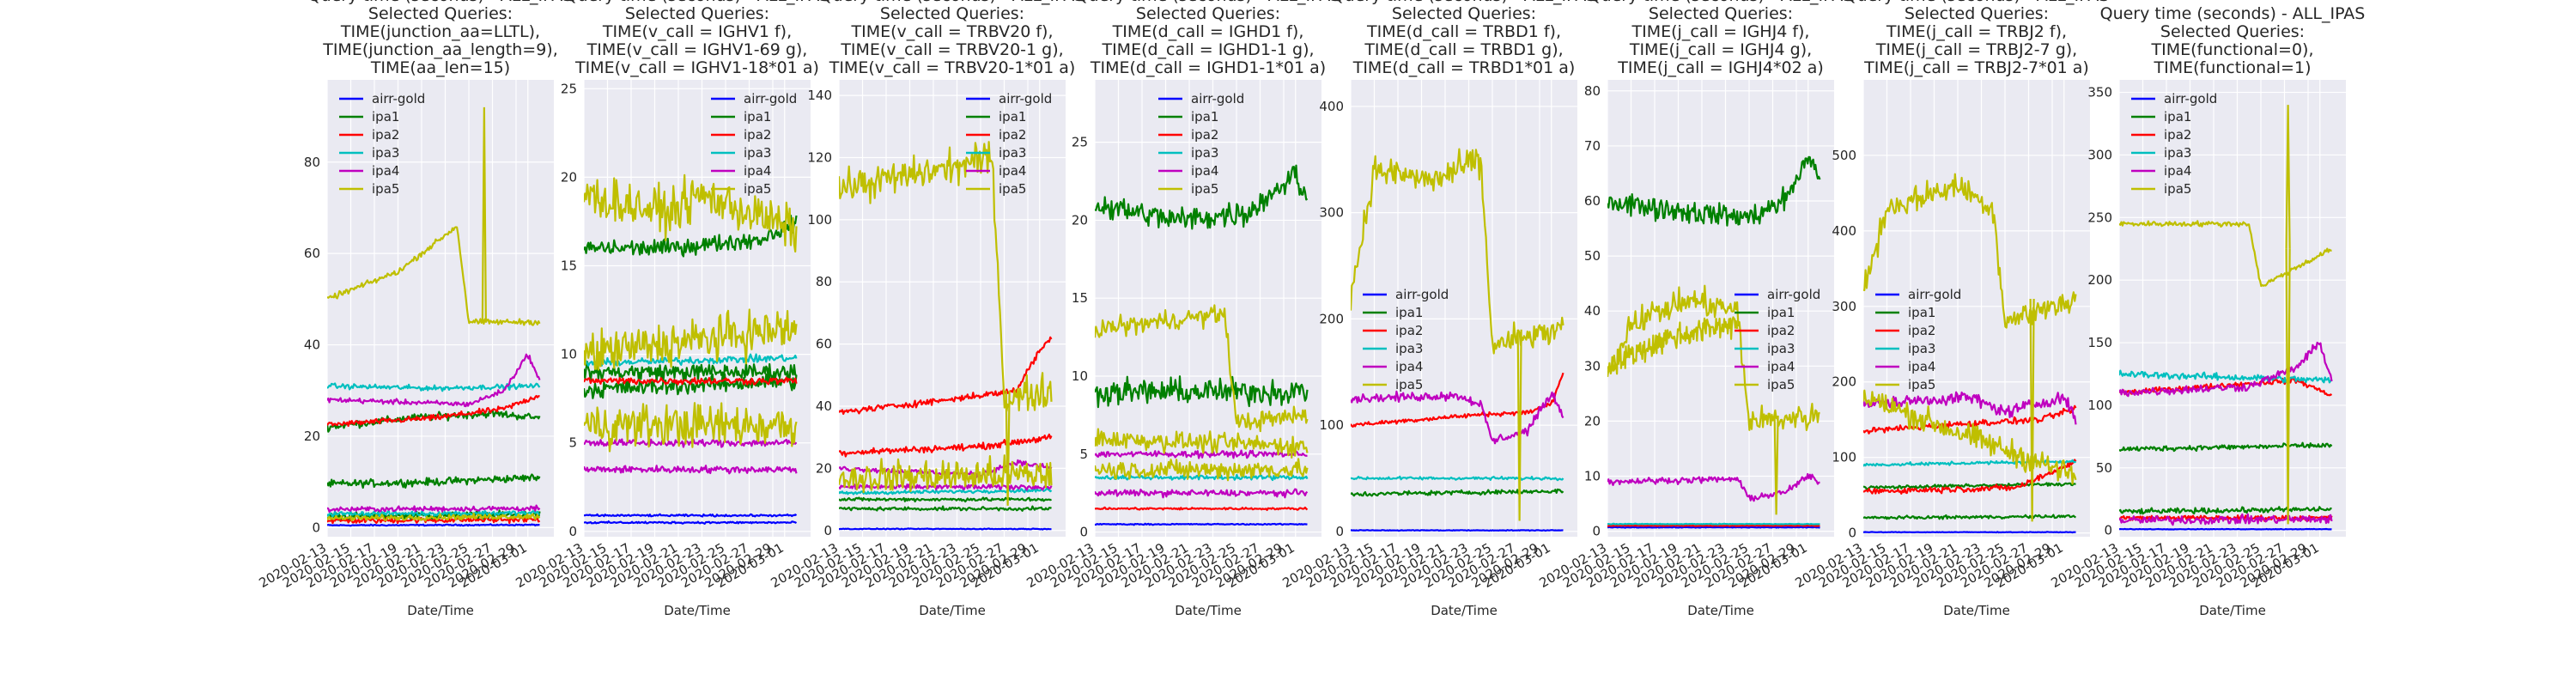 This screenshot has width=2576, height=687. Describe the element at coordinates (1976, 31) in the screenshot. I see `chart-title-line: TIME(j_call = TRBJ2 f),` at that location.